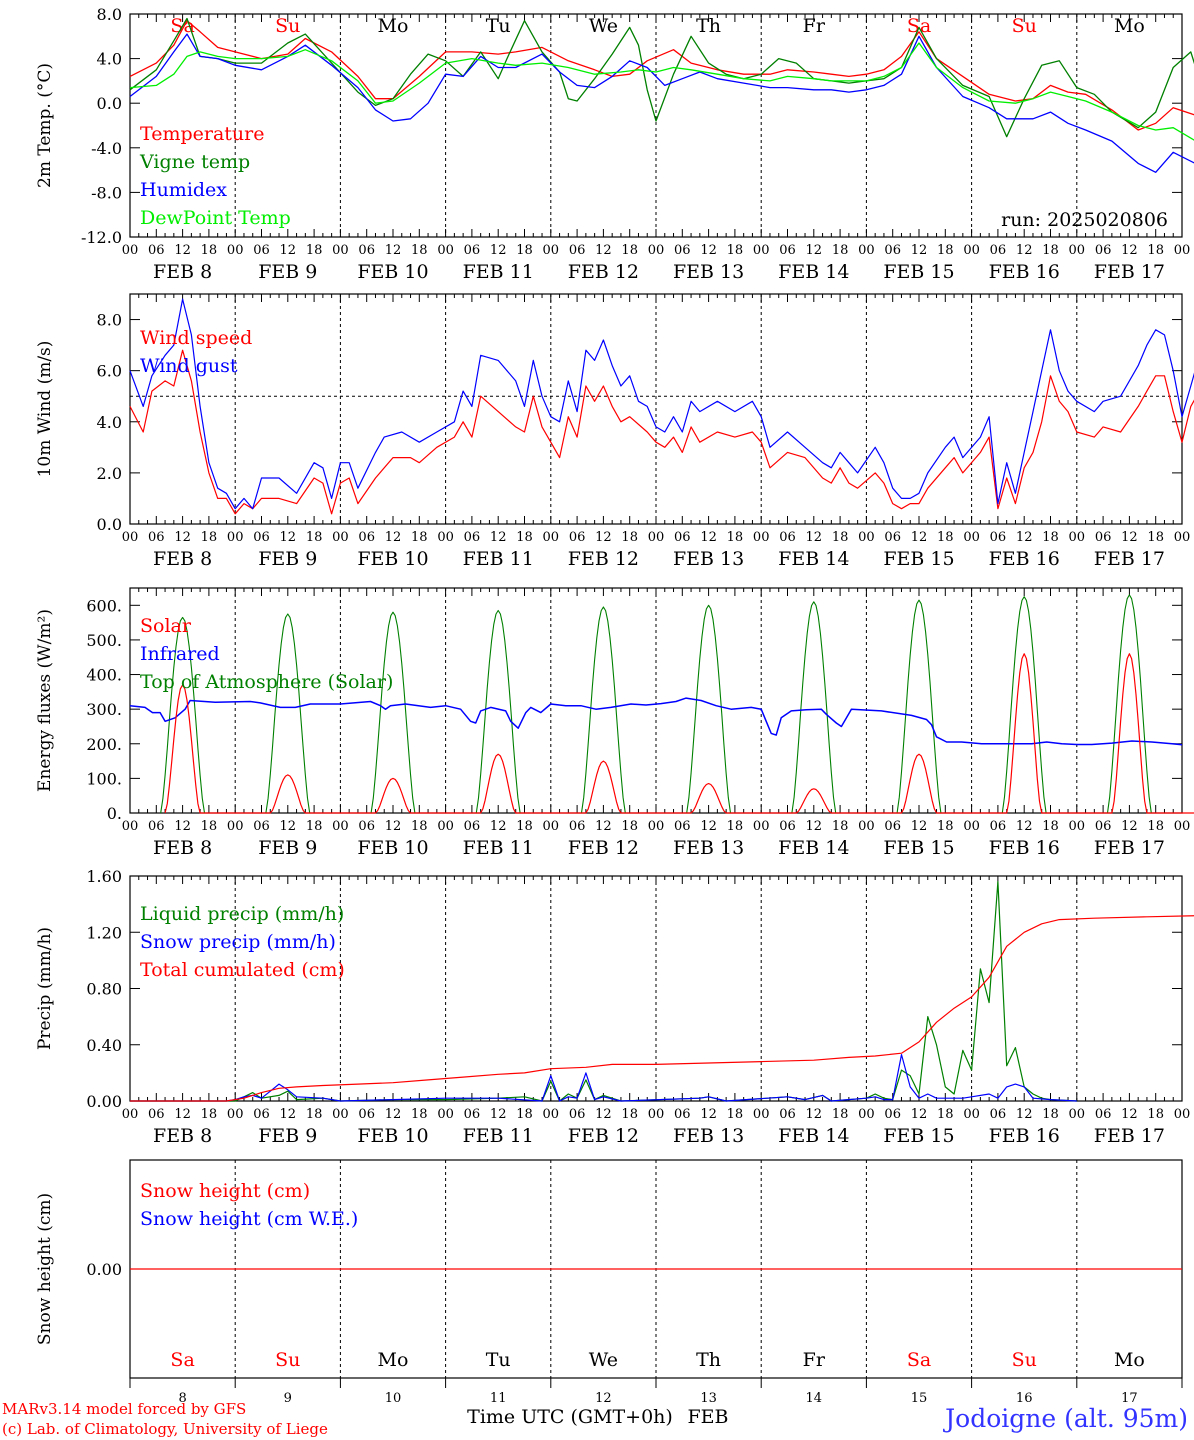 The width and height of the screenshot is (1194, 1440). I want to click on panel-frame, so click(656, 125).